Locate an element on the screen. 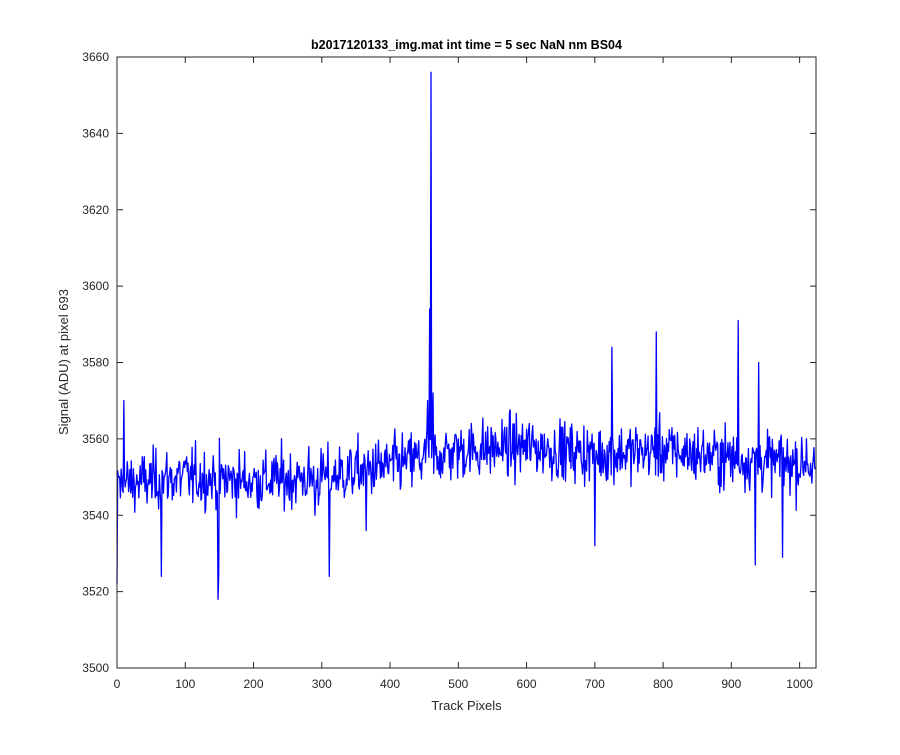 This screenshot has width=900, height=755. y-tick-label: 3580 is located at coordinates (95, 363).